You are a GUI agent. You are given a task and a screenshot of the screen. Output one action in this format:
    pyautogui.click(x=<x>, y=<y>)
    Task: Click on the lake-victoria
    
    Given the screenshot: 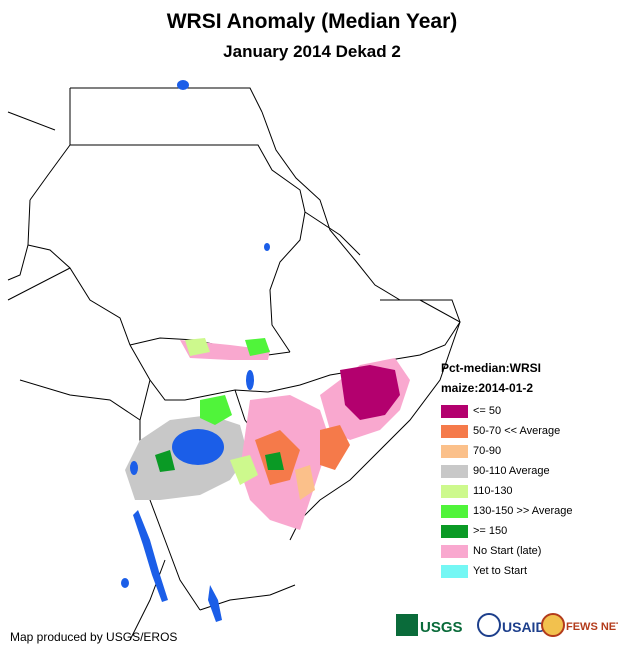 What is the action you would take?
    pyautogui.click(x=198, y=447)
    